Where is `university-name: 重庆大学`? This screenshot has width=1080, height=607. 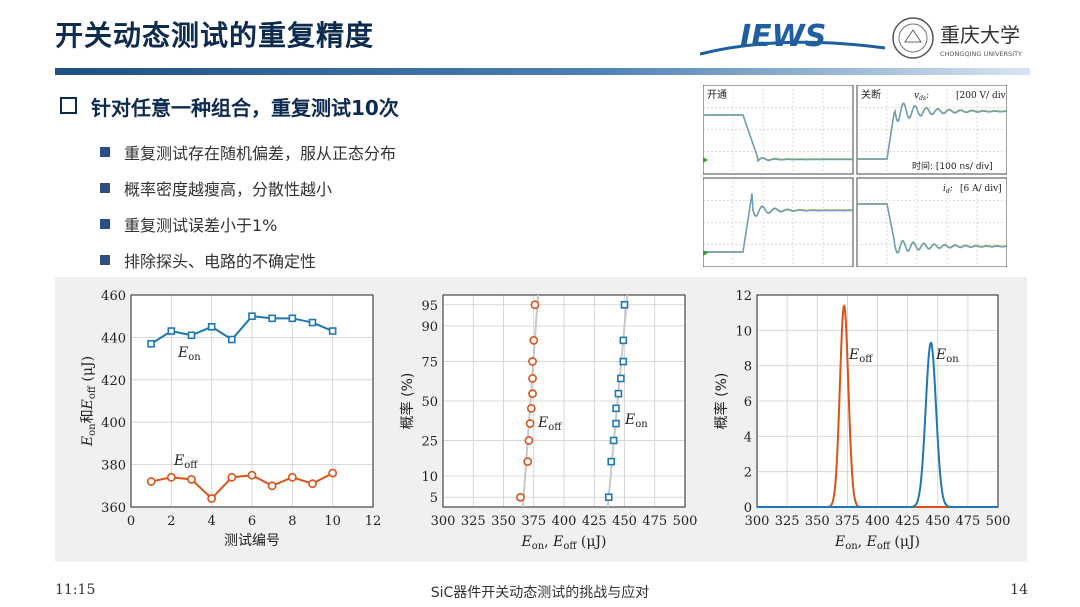 university-name: 重庆大学 is located at coordinates (980, 35).